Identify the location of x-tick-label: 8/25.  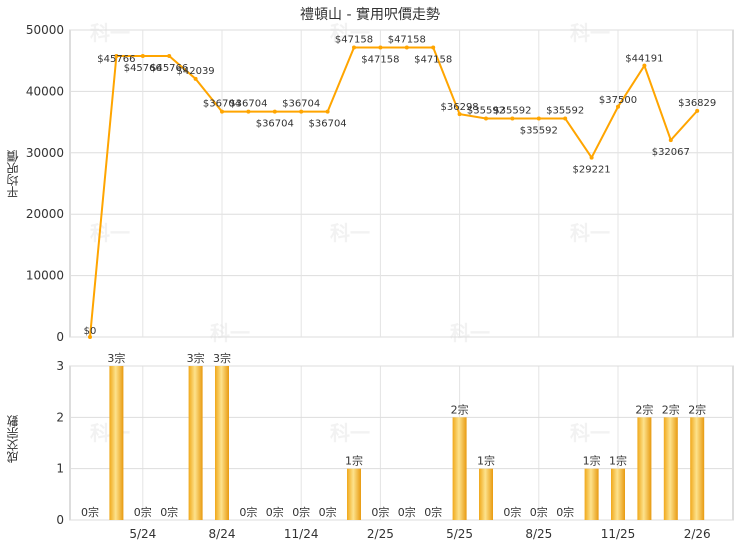
(538, 534).